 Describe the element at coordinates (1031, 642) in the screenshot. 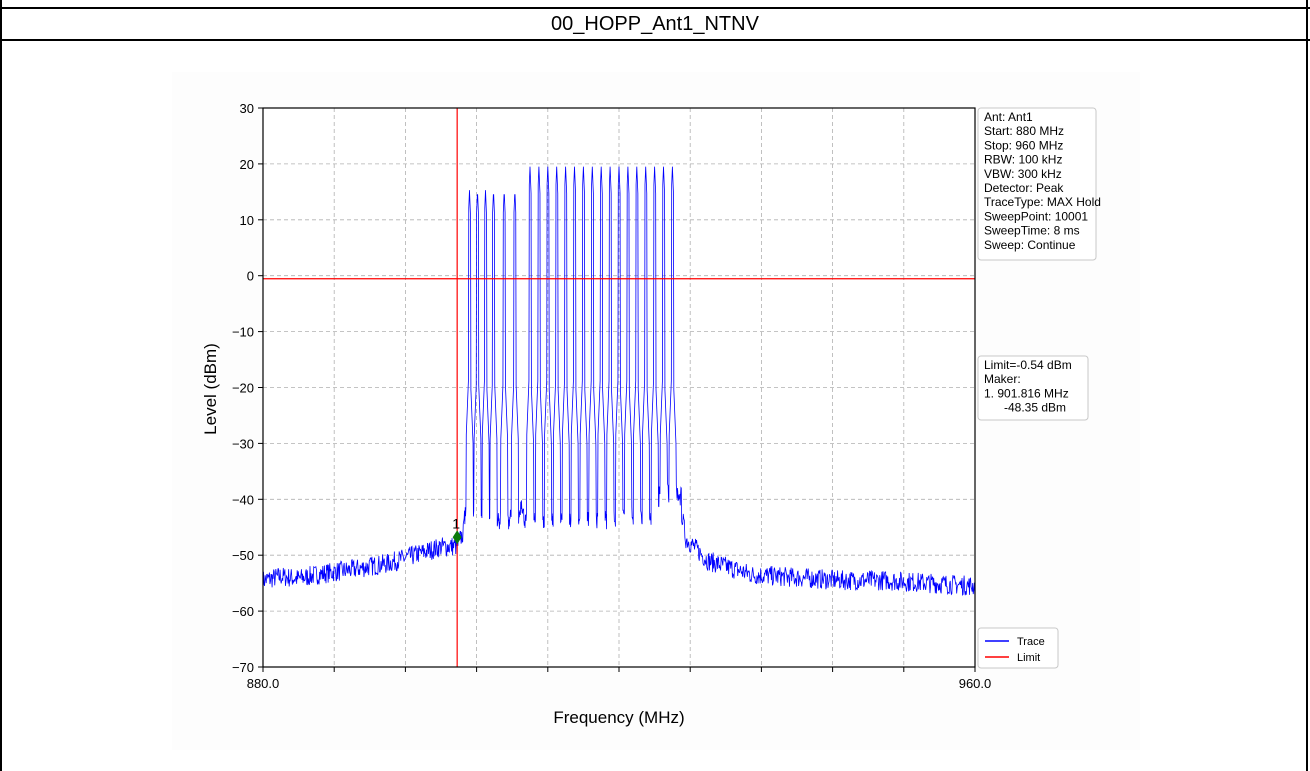

I see `legend-label: Trace` at that location.